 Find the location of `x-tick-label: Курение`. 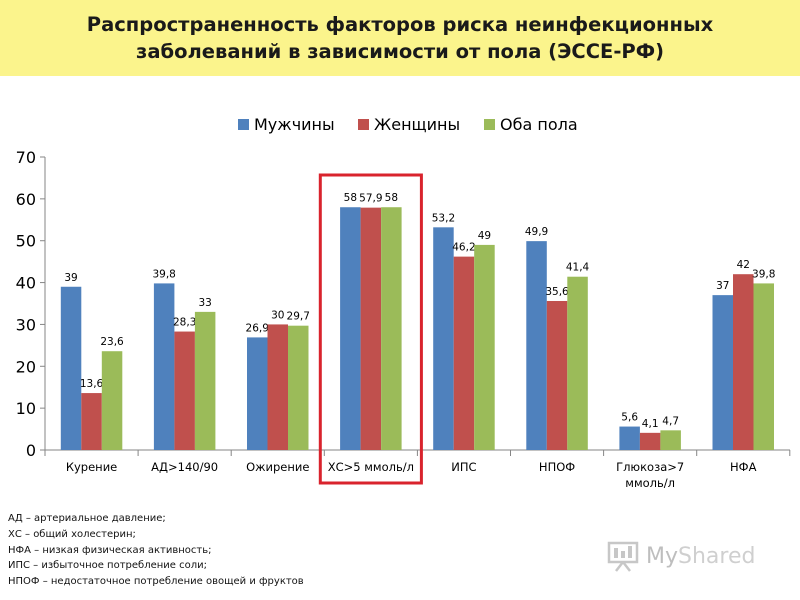

x-tick-label: Курение is located at coordinates (91, 467).